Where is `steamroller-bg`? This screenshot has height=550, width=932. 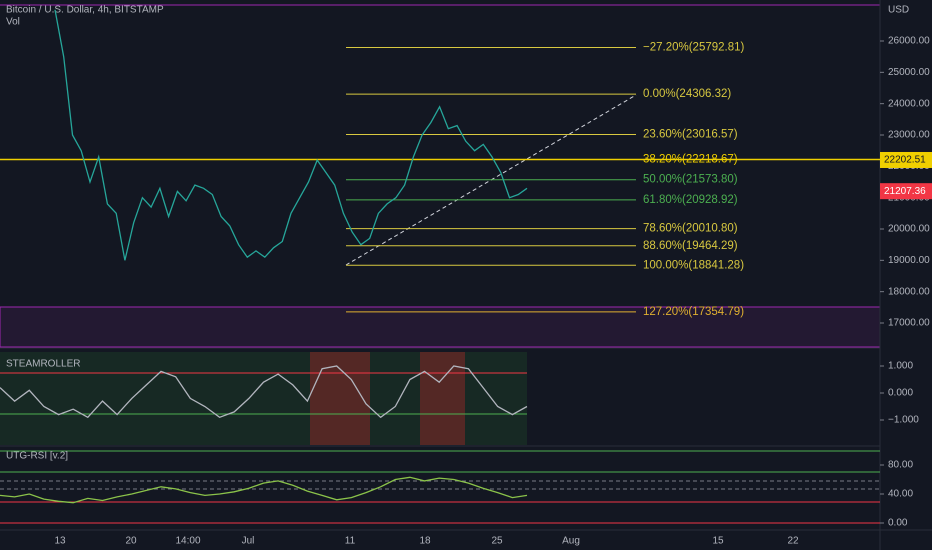
steamroller-bg is located at coordinates (263, 398).